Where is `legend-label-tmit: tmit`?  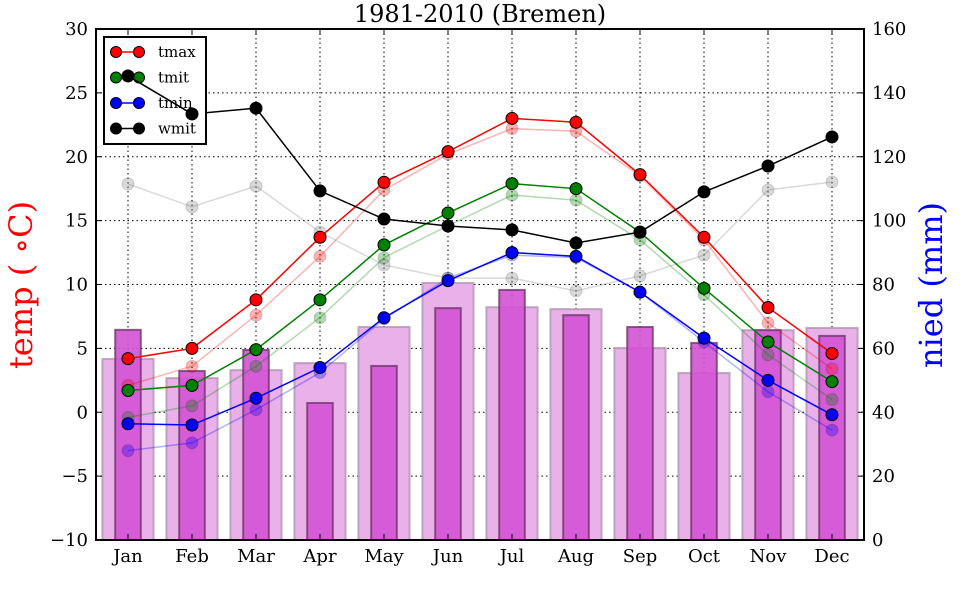
legend-label-tmit: tmit is located at coordinates (173, 78).